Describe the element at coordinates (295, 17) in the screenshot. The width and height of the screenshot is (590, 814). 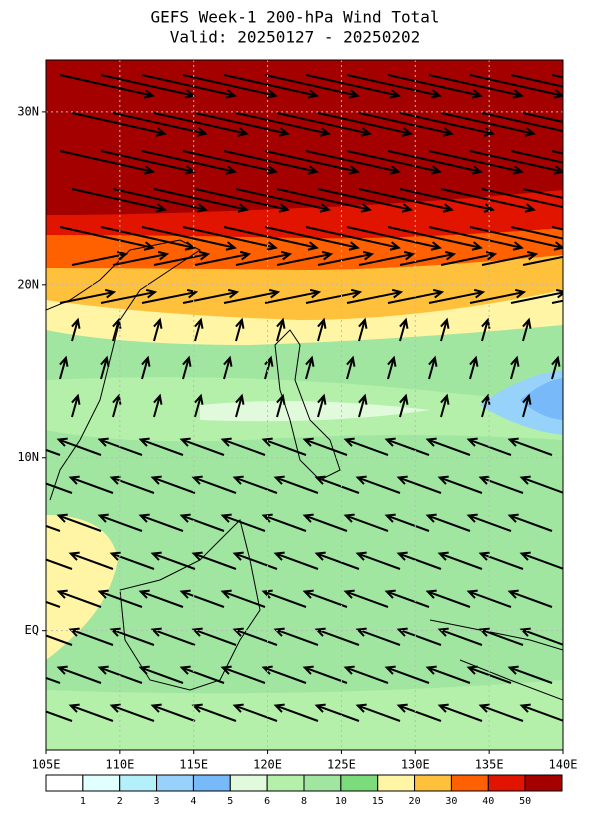
I see `map-title: GEFS Week-1 200-hPa Wind Total` at that location.